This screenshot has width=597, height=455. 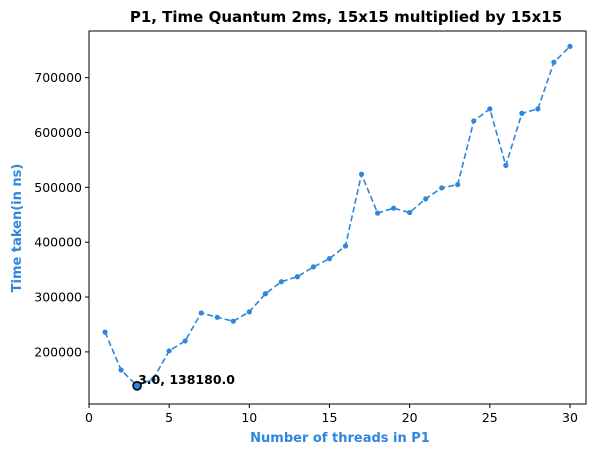 I want to click on x-tick-label: 25, so click(x=490, y=417).